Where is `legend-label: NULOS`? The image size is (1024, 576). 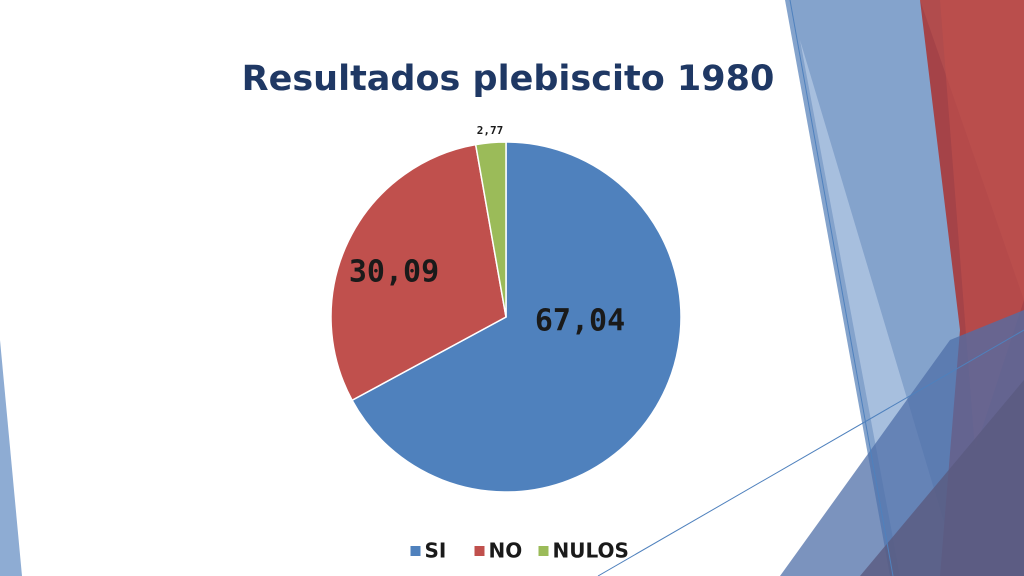 legend-label: NULOS is located at coordinates (591, 551).